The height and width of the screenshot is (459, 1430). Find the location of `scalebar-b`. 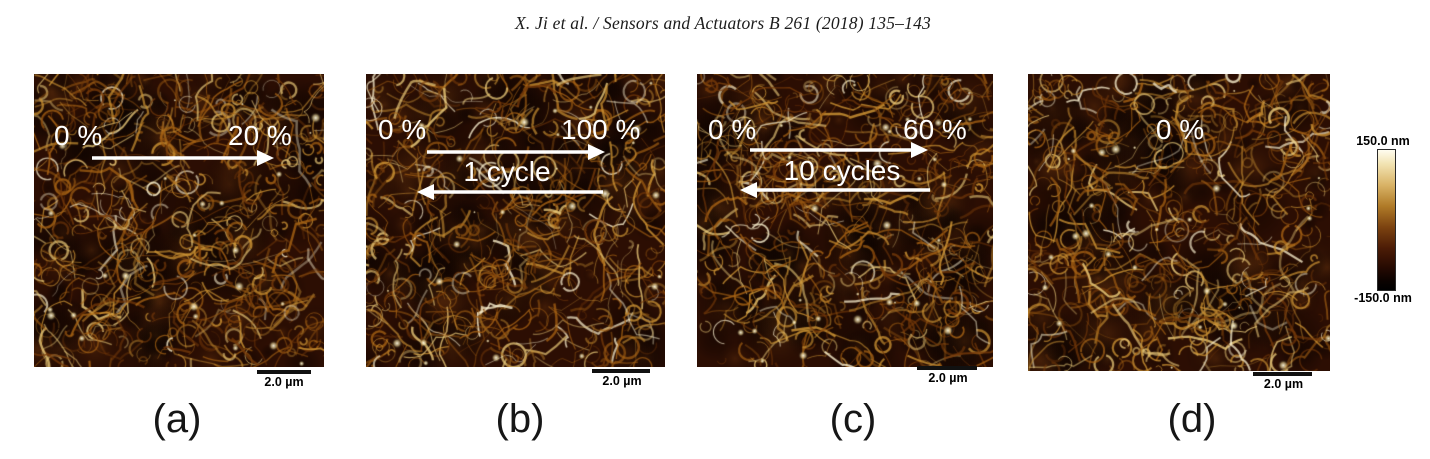

scalebar-b is located at coordinates (621, 371).